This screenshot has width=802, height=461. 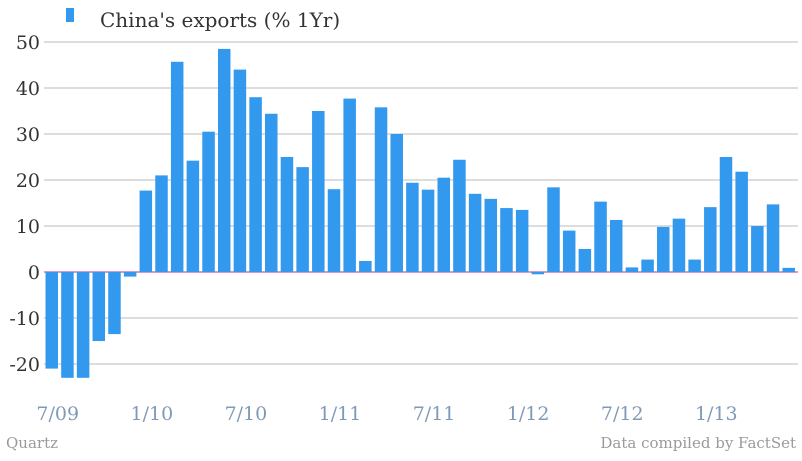 What do you see at coordinates (220, 20) in the screenshot?
I see `legend-label: China's exports (% 1Yr)` at bounding box center [220, 20].